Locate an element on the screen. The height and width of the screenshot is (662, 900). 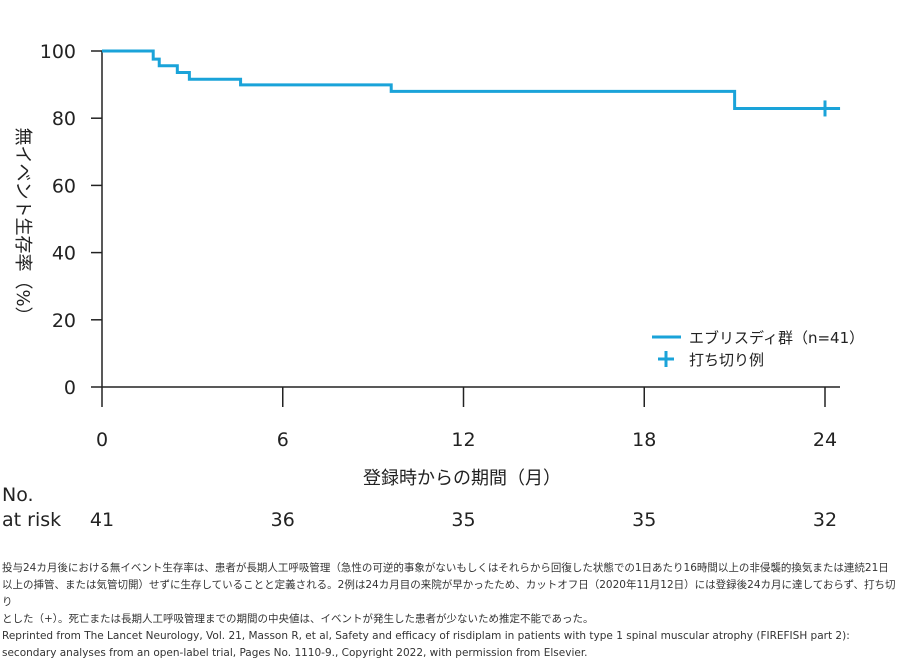
x-axis-title: 登録時からの期間（月） is located at coordinates (462, 478).